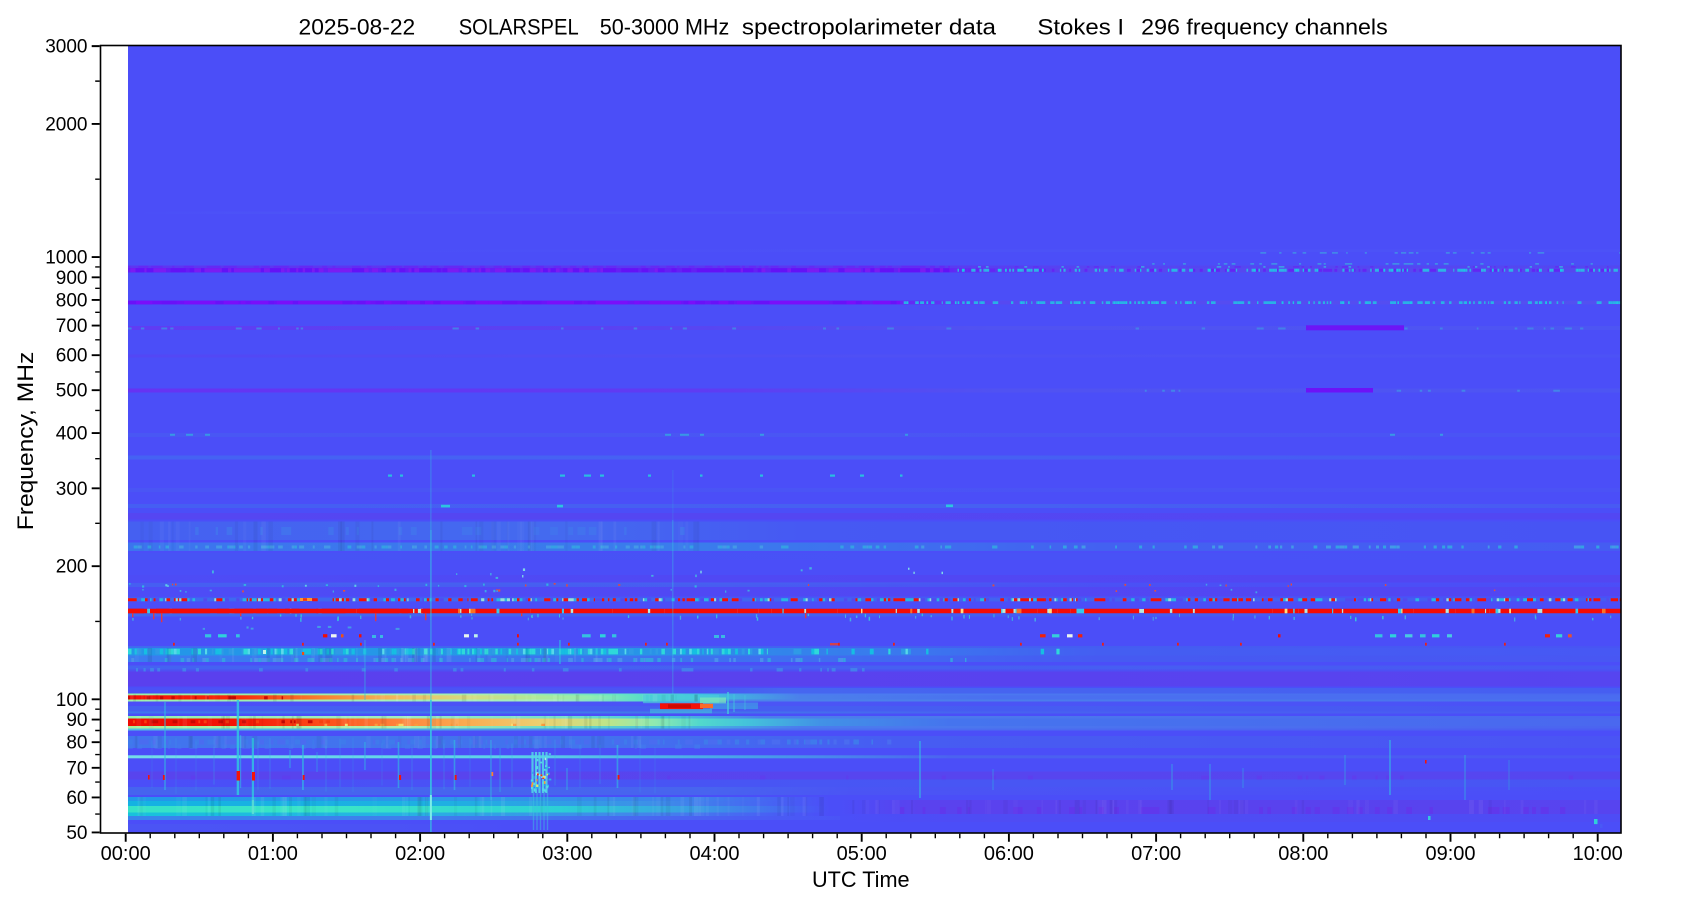  Describe the element at coordinates (1080, 27) in the screenshot. I see `svg-text: Stokes I` at that location.